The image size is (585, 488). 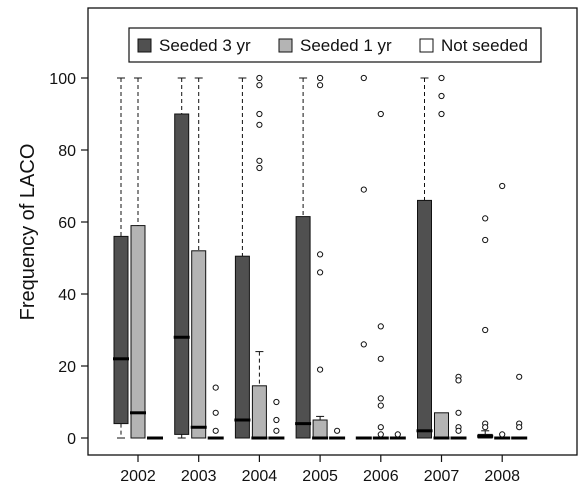 I want to click on x-tick-label: 2002, so click(x=138, y=476).